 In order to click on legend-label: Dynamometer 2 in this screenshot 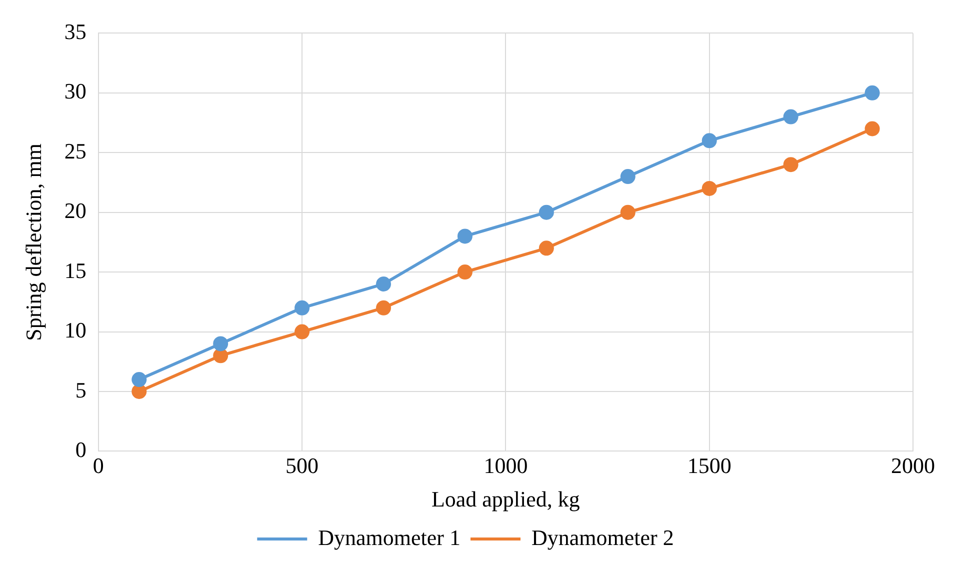, I will do `click(603, 537)`.